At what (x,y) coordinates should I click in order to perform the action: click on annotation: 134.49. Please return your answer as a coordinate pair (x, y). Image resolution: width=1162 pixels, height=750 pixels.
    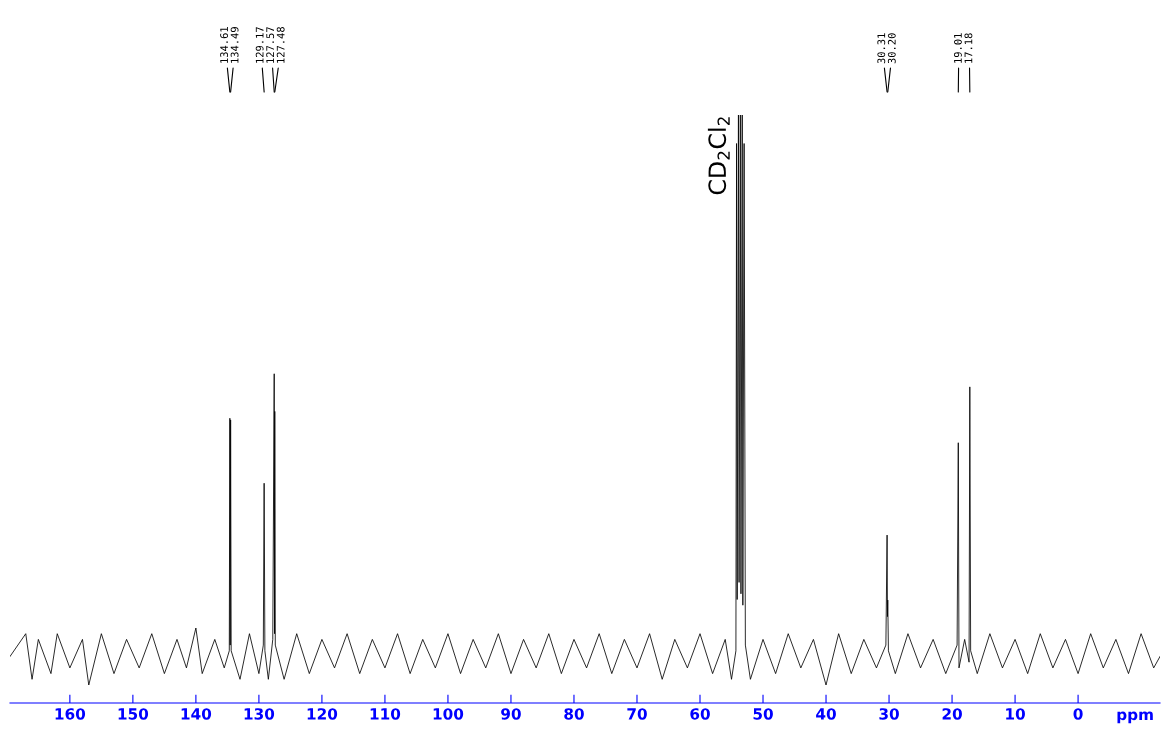
    Looking at the image, I should click on (234, 45).